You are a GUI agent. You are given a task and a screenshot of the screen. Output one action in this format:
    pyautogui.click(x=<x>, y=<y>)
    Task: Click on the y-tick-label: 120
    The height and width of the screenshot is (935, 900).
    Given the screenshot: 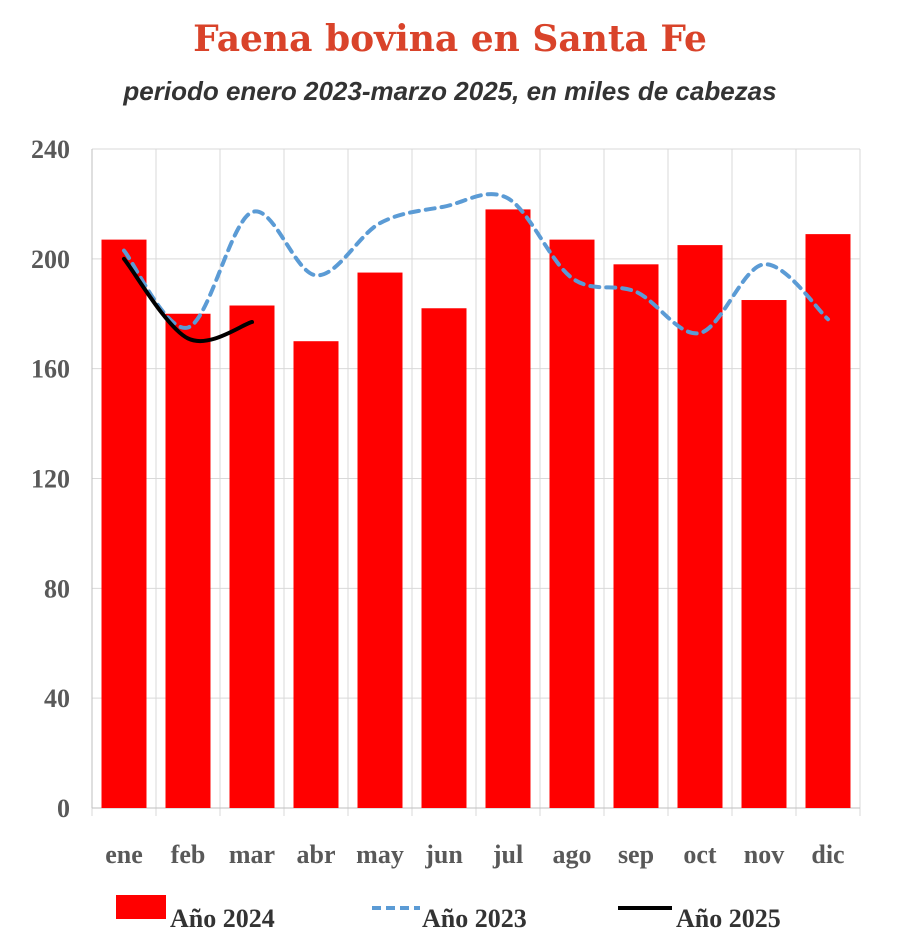 What is the action you would take?
    pyautogui.click(x=50, y=479)
    